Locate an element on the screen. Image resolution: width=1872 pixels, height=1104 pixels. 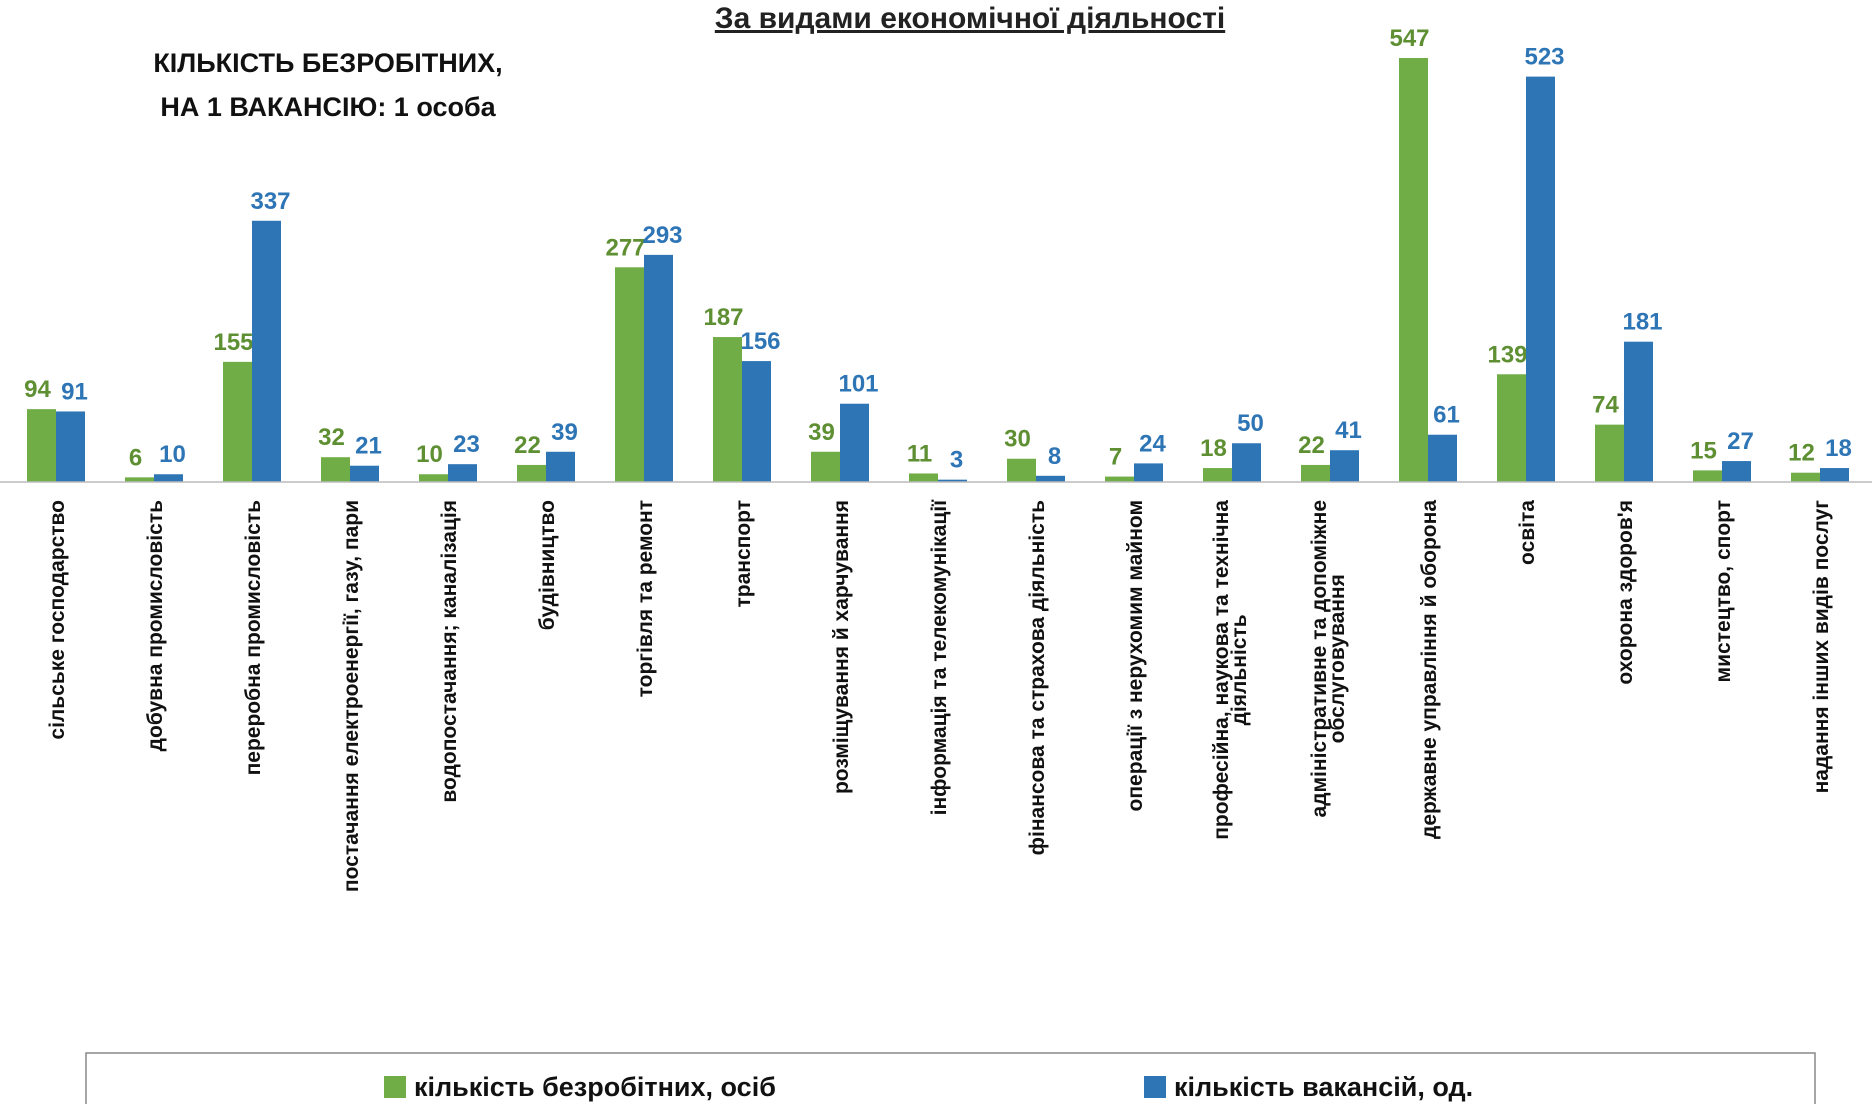
x-tick-label: постачання електроенергії, газу, пари is located at coordinates (351, 696).